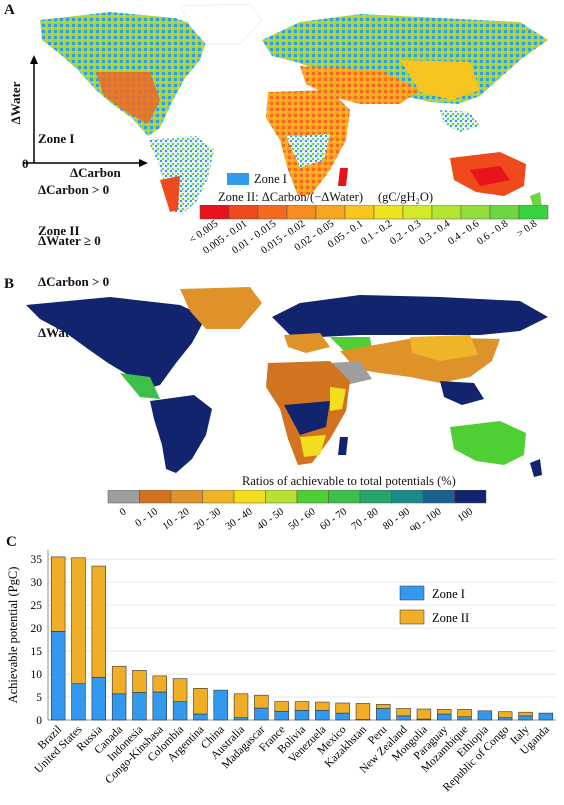 The width and height of the screenshot is (564, 805). Describe the element at coordinates (376, 232) in the screenshot. I see `zone2-legend-label: 0.1 - 0.2` at that location.